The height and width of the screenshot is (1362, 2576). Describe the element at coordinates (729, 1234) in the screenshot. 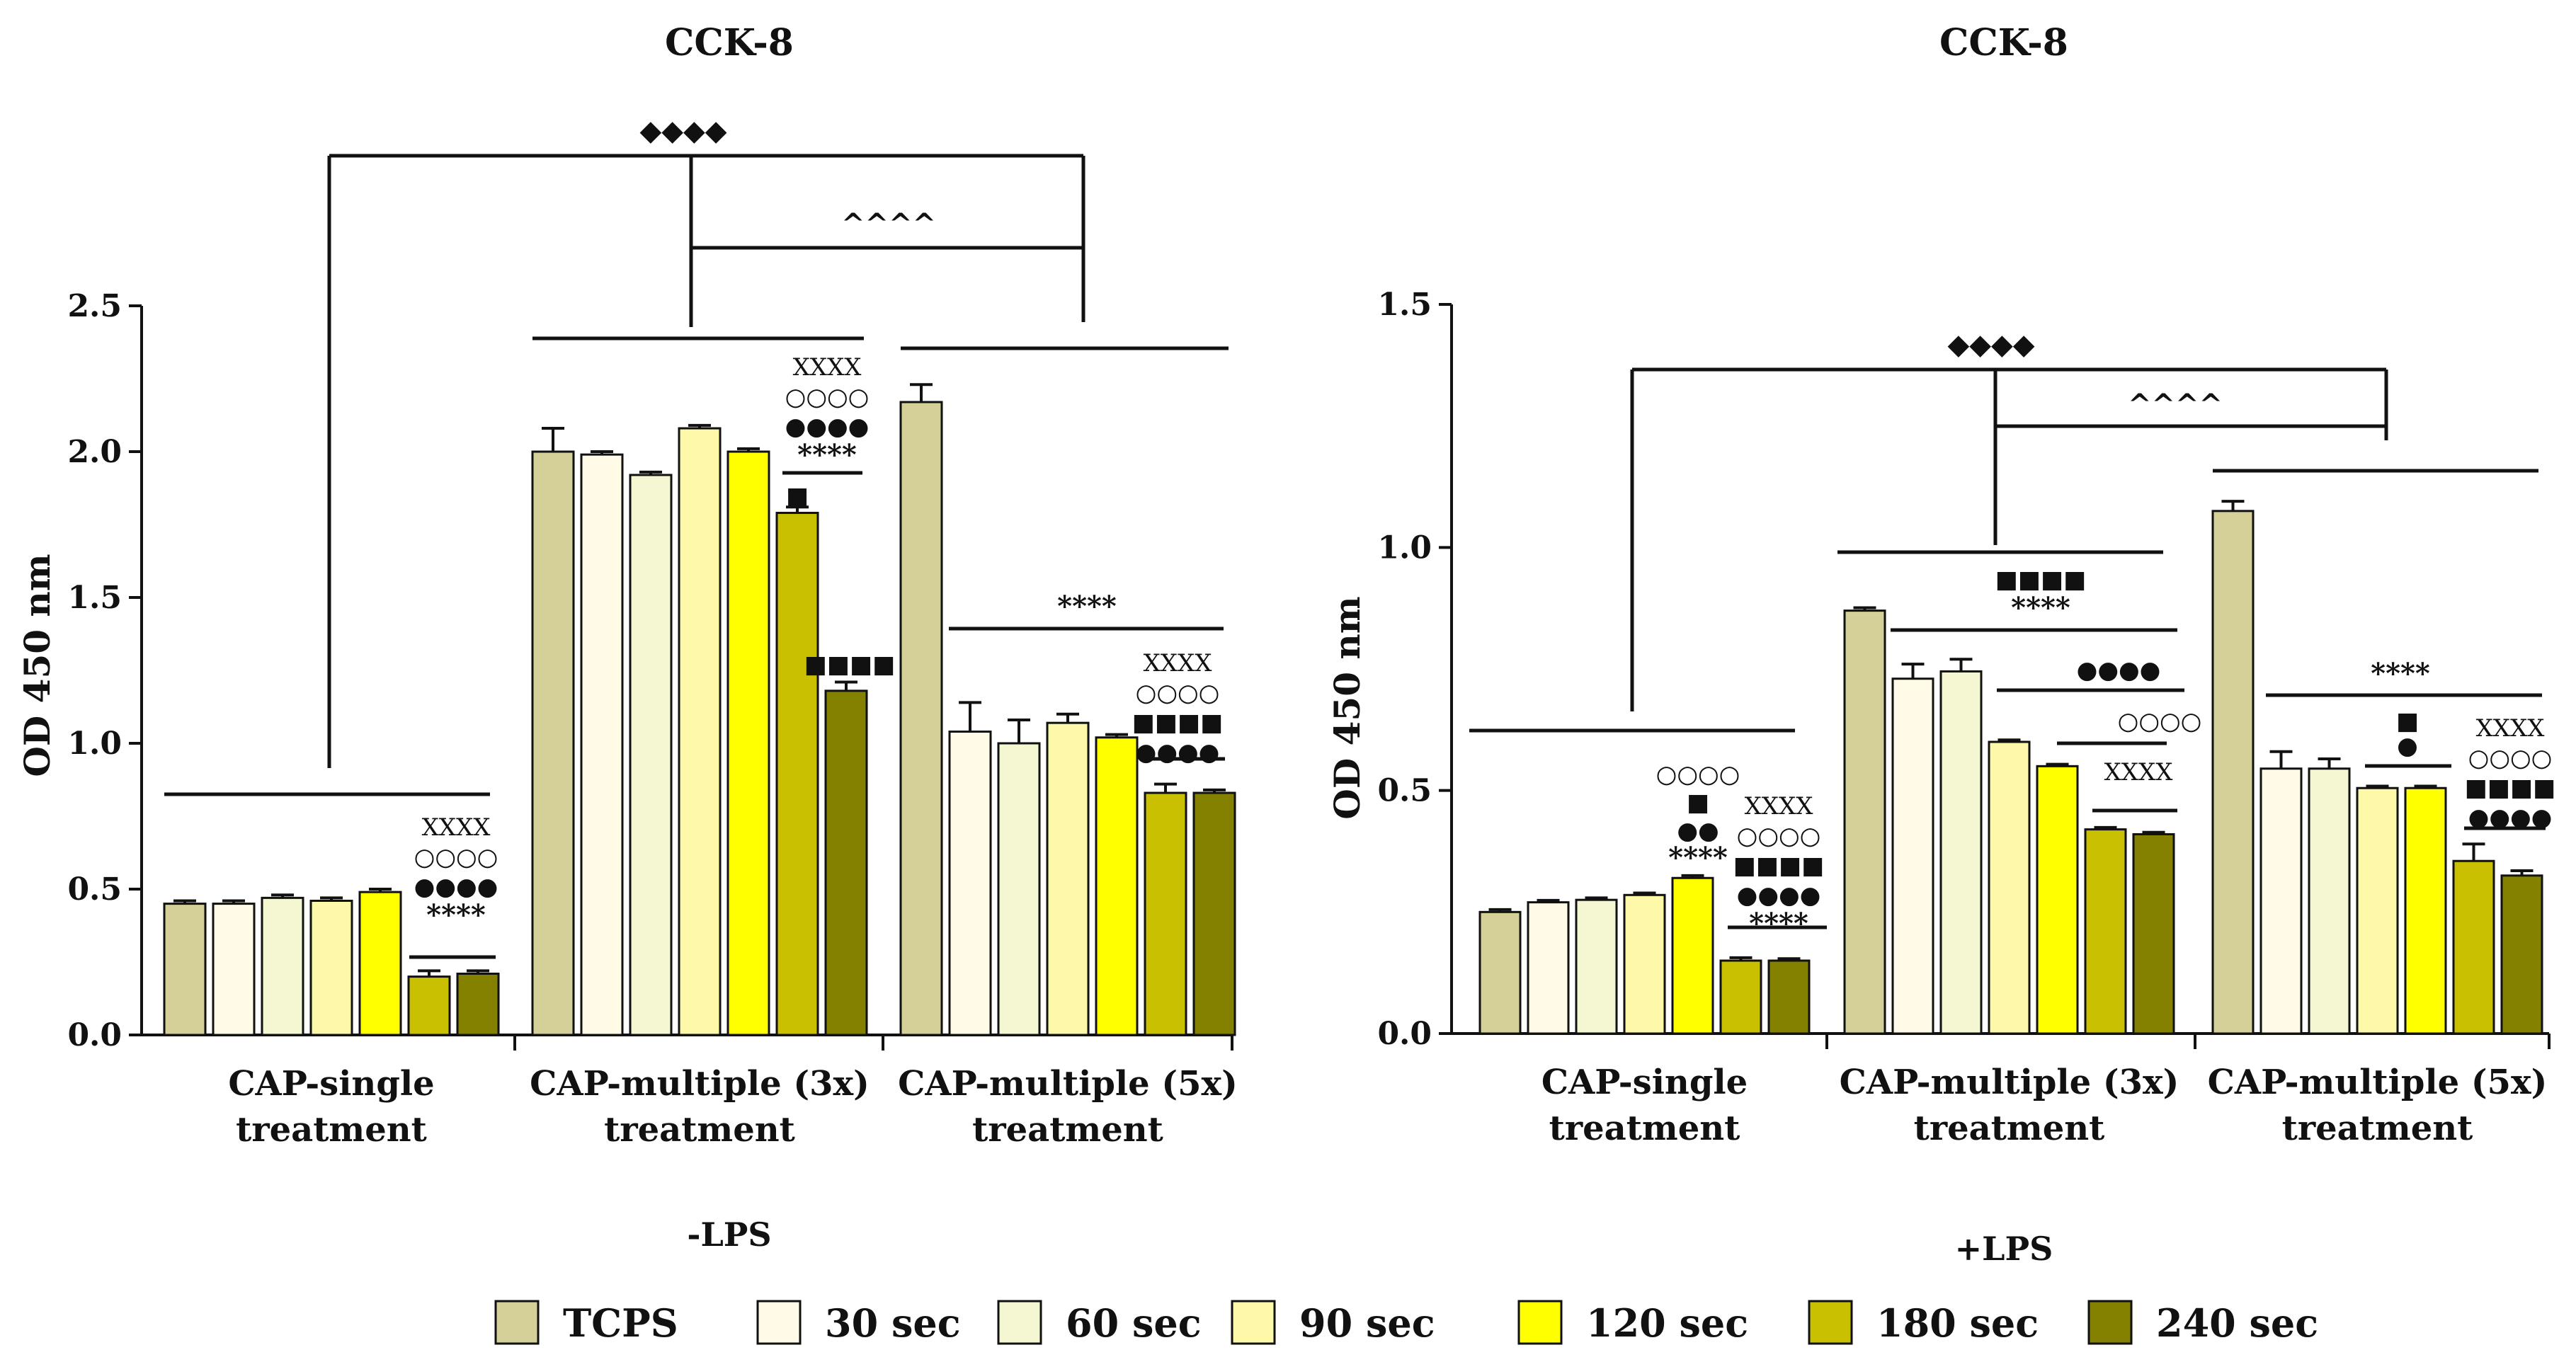

I see `left-condition-label: -LPS` at that location.